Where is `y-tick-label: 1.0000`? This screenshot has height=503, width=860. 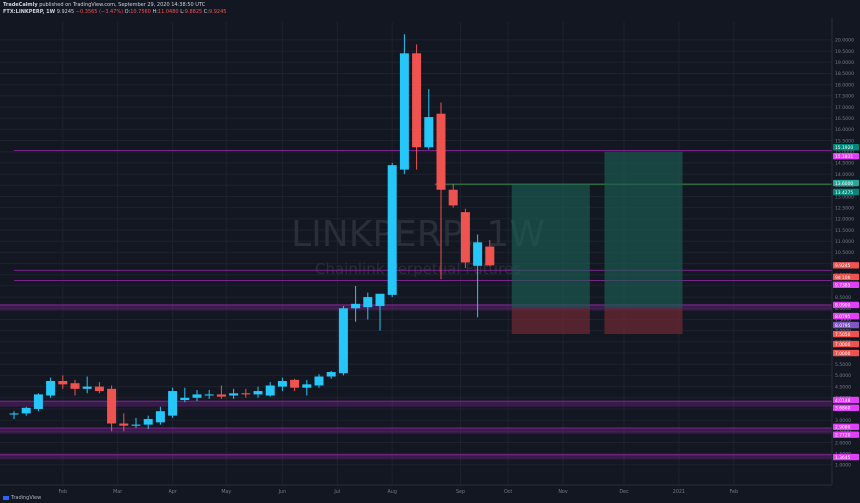
y-tick-label: 1.0000 is located at coordinates (843, 466).